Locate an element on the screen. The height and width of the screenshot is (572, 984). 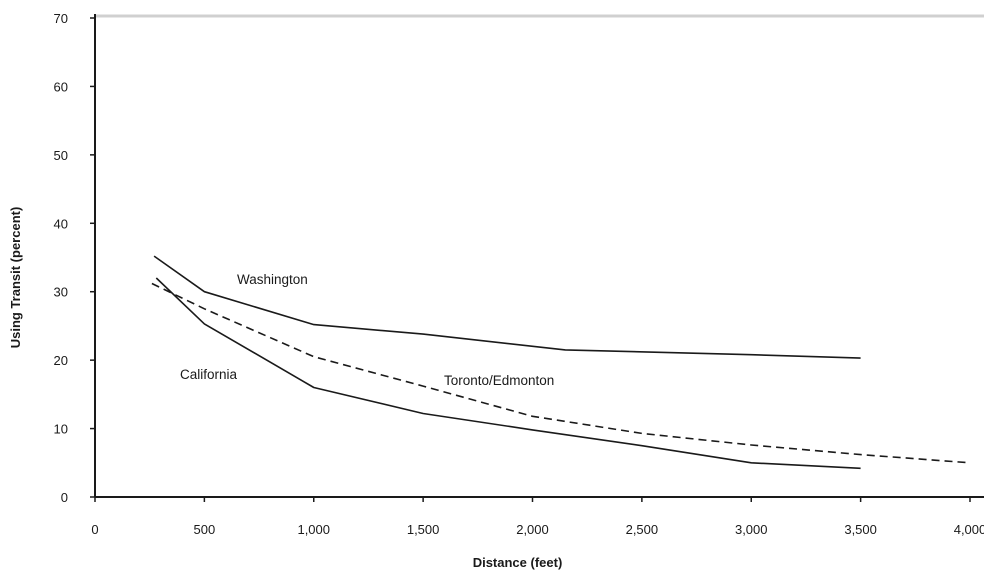
x-tick-label: 0 is located at coordinates (94, 529).